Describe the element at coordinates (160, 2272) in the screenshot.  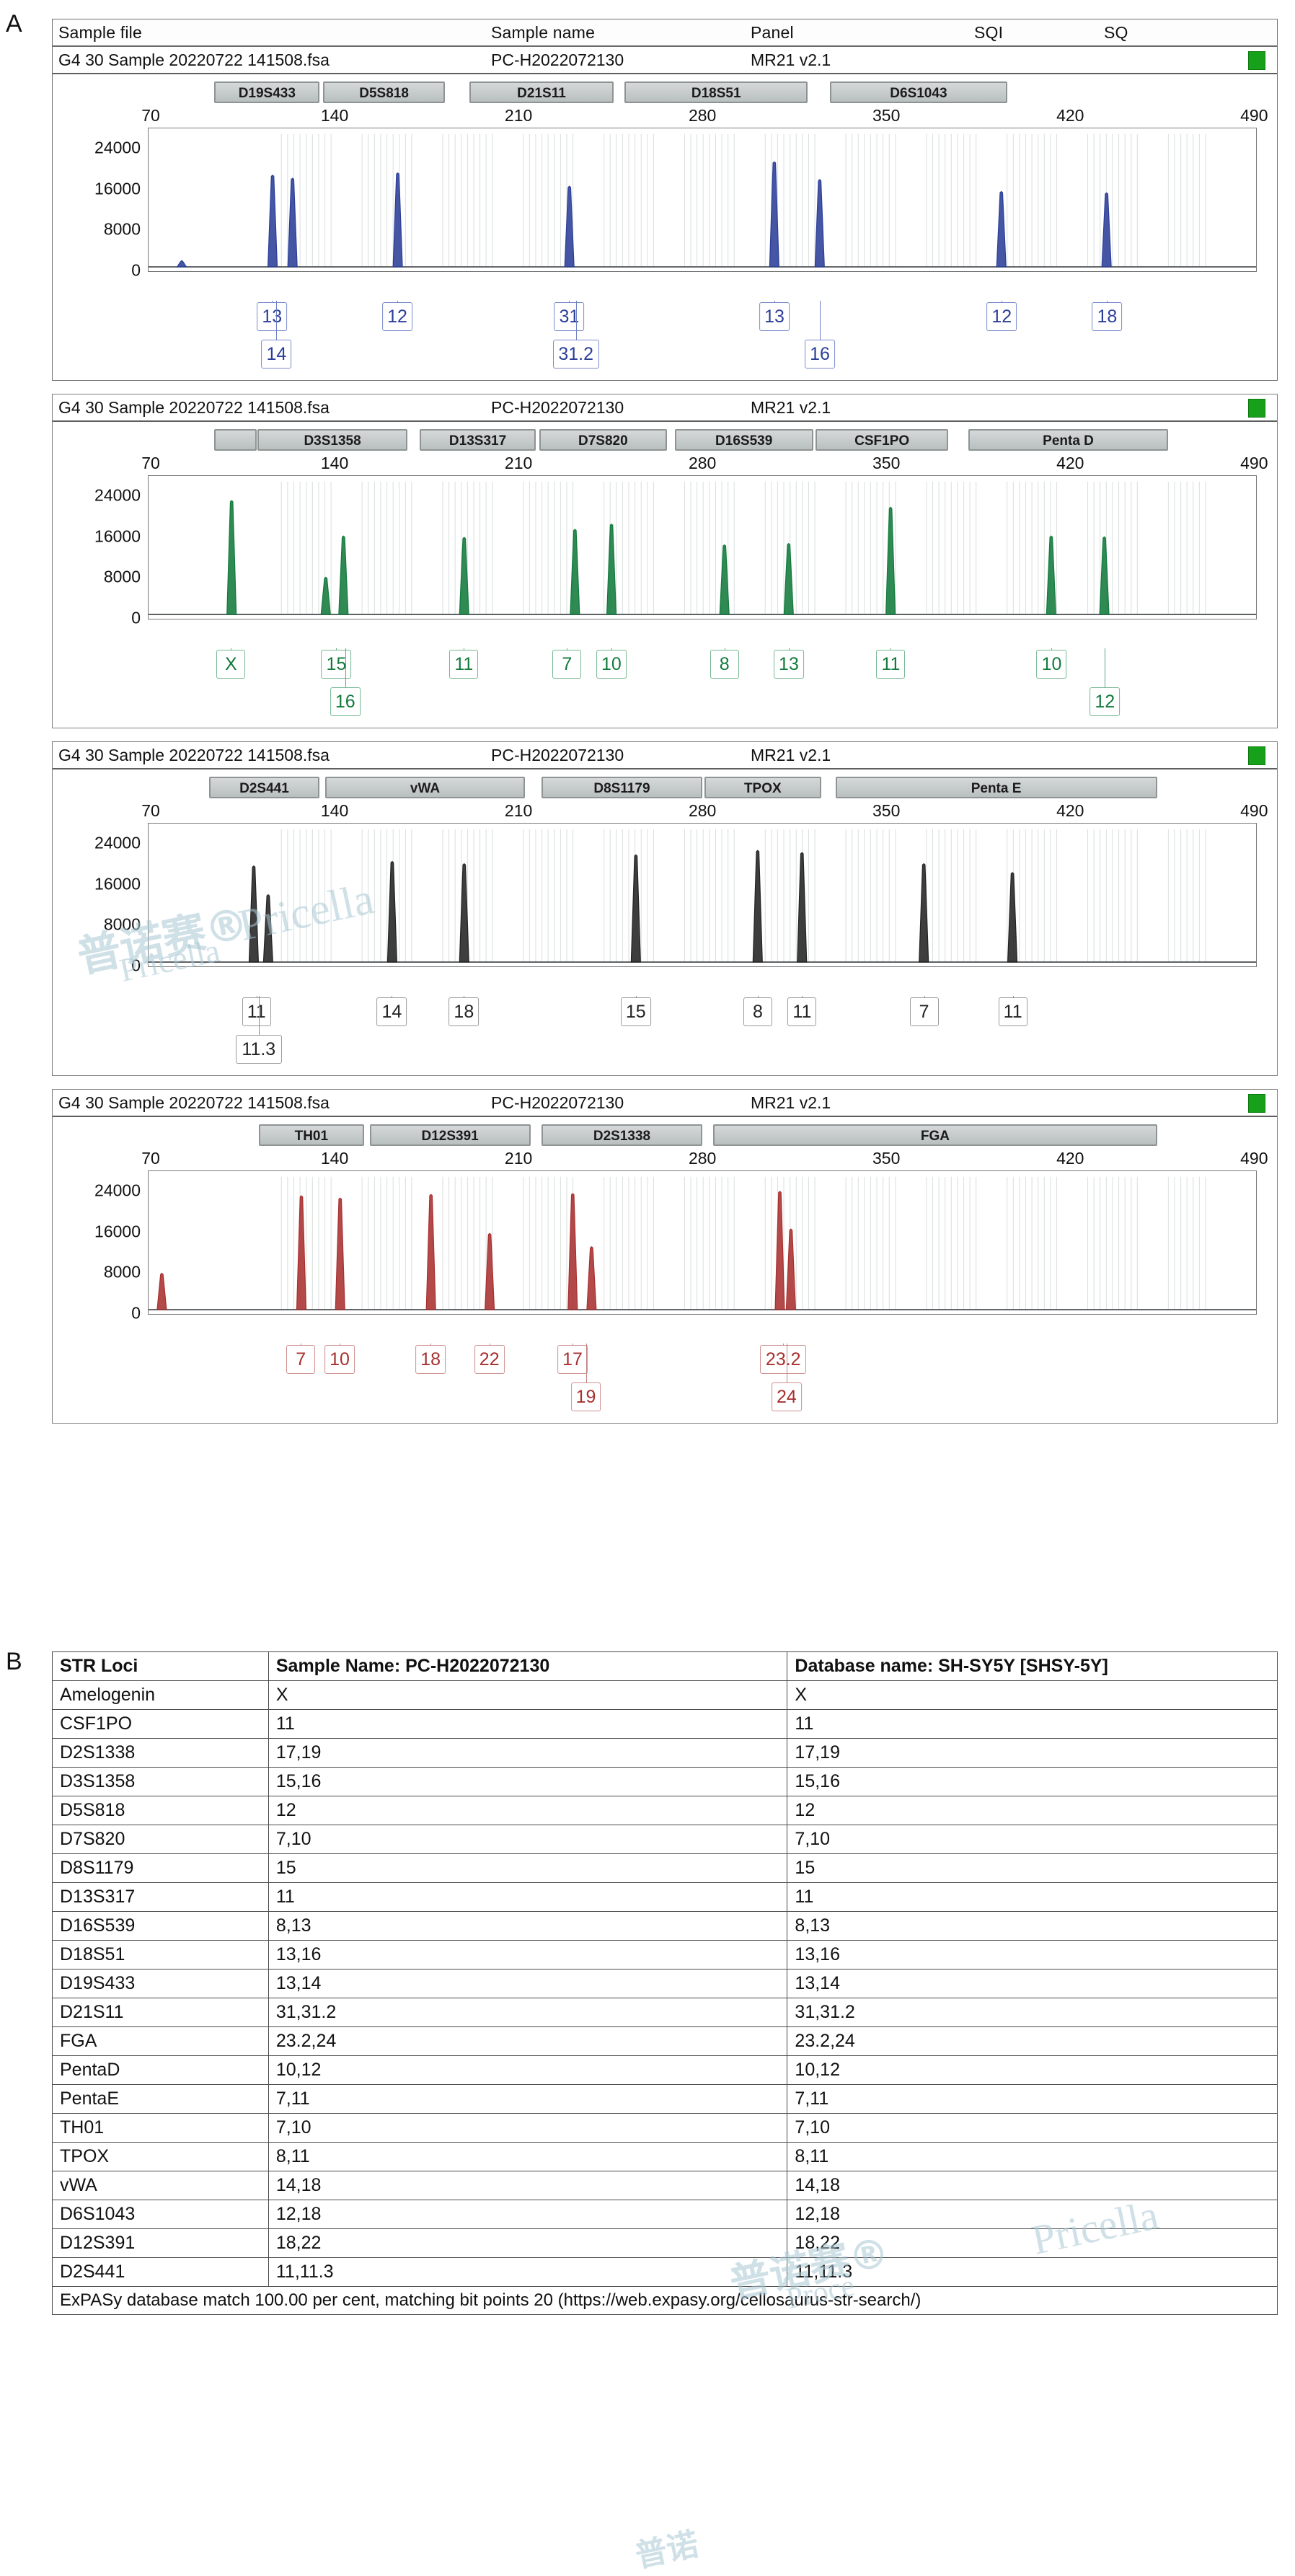
I see `cell-locus-name: D2S441` at that location.